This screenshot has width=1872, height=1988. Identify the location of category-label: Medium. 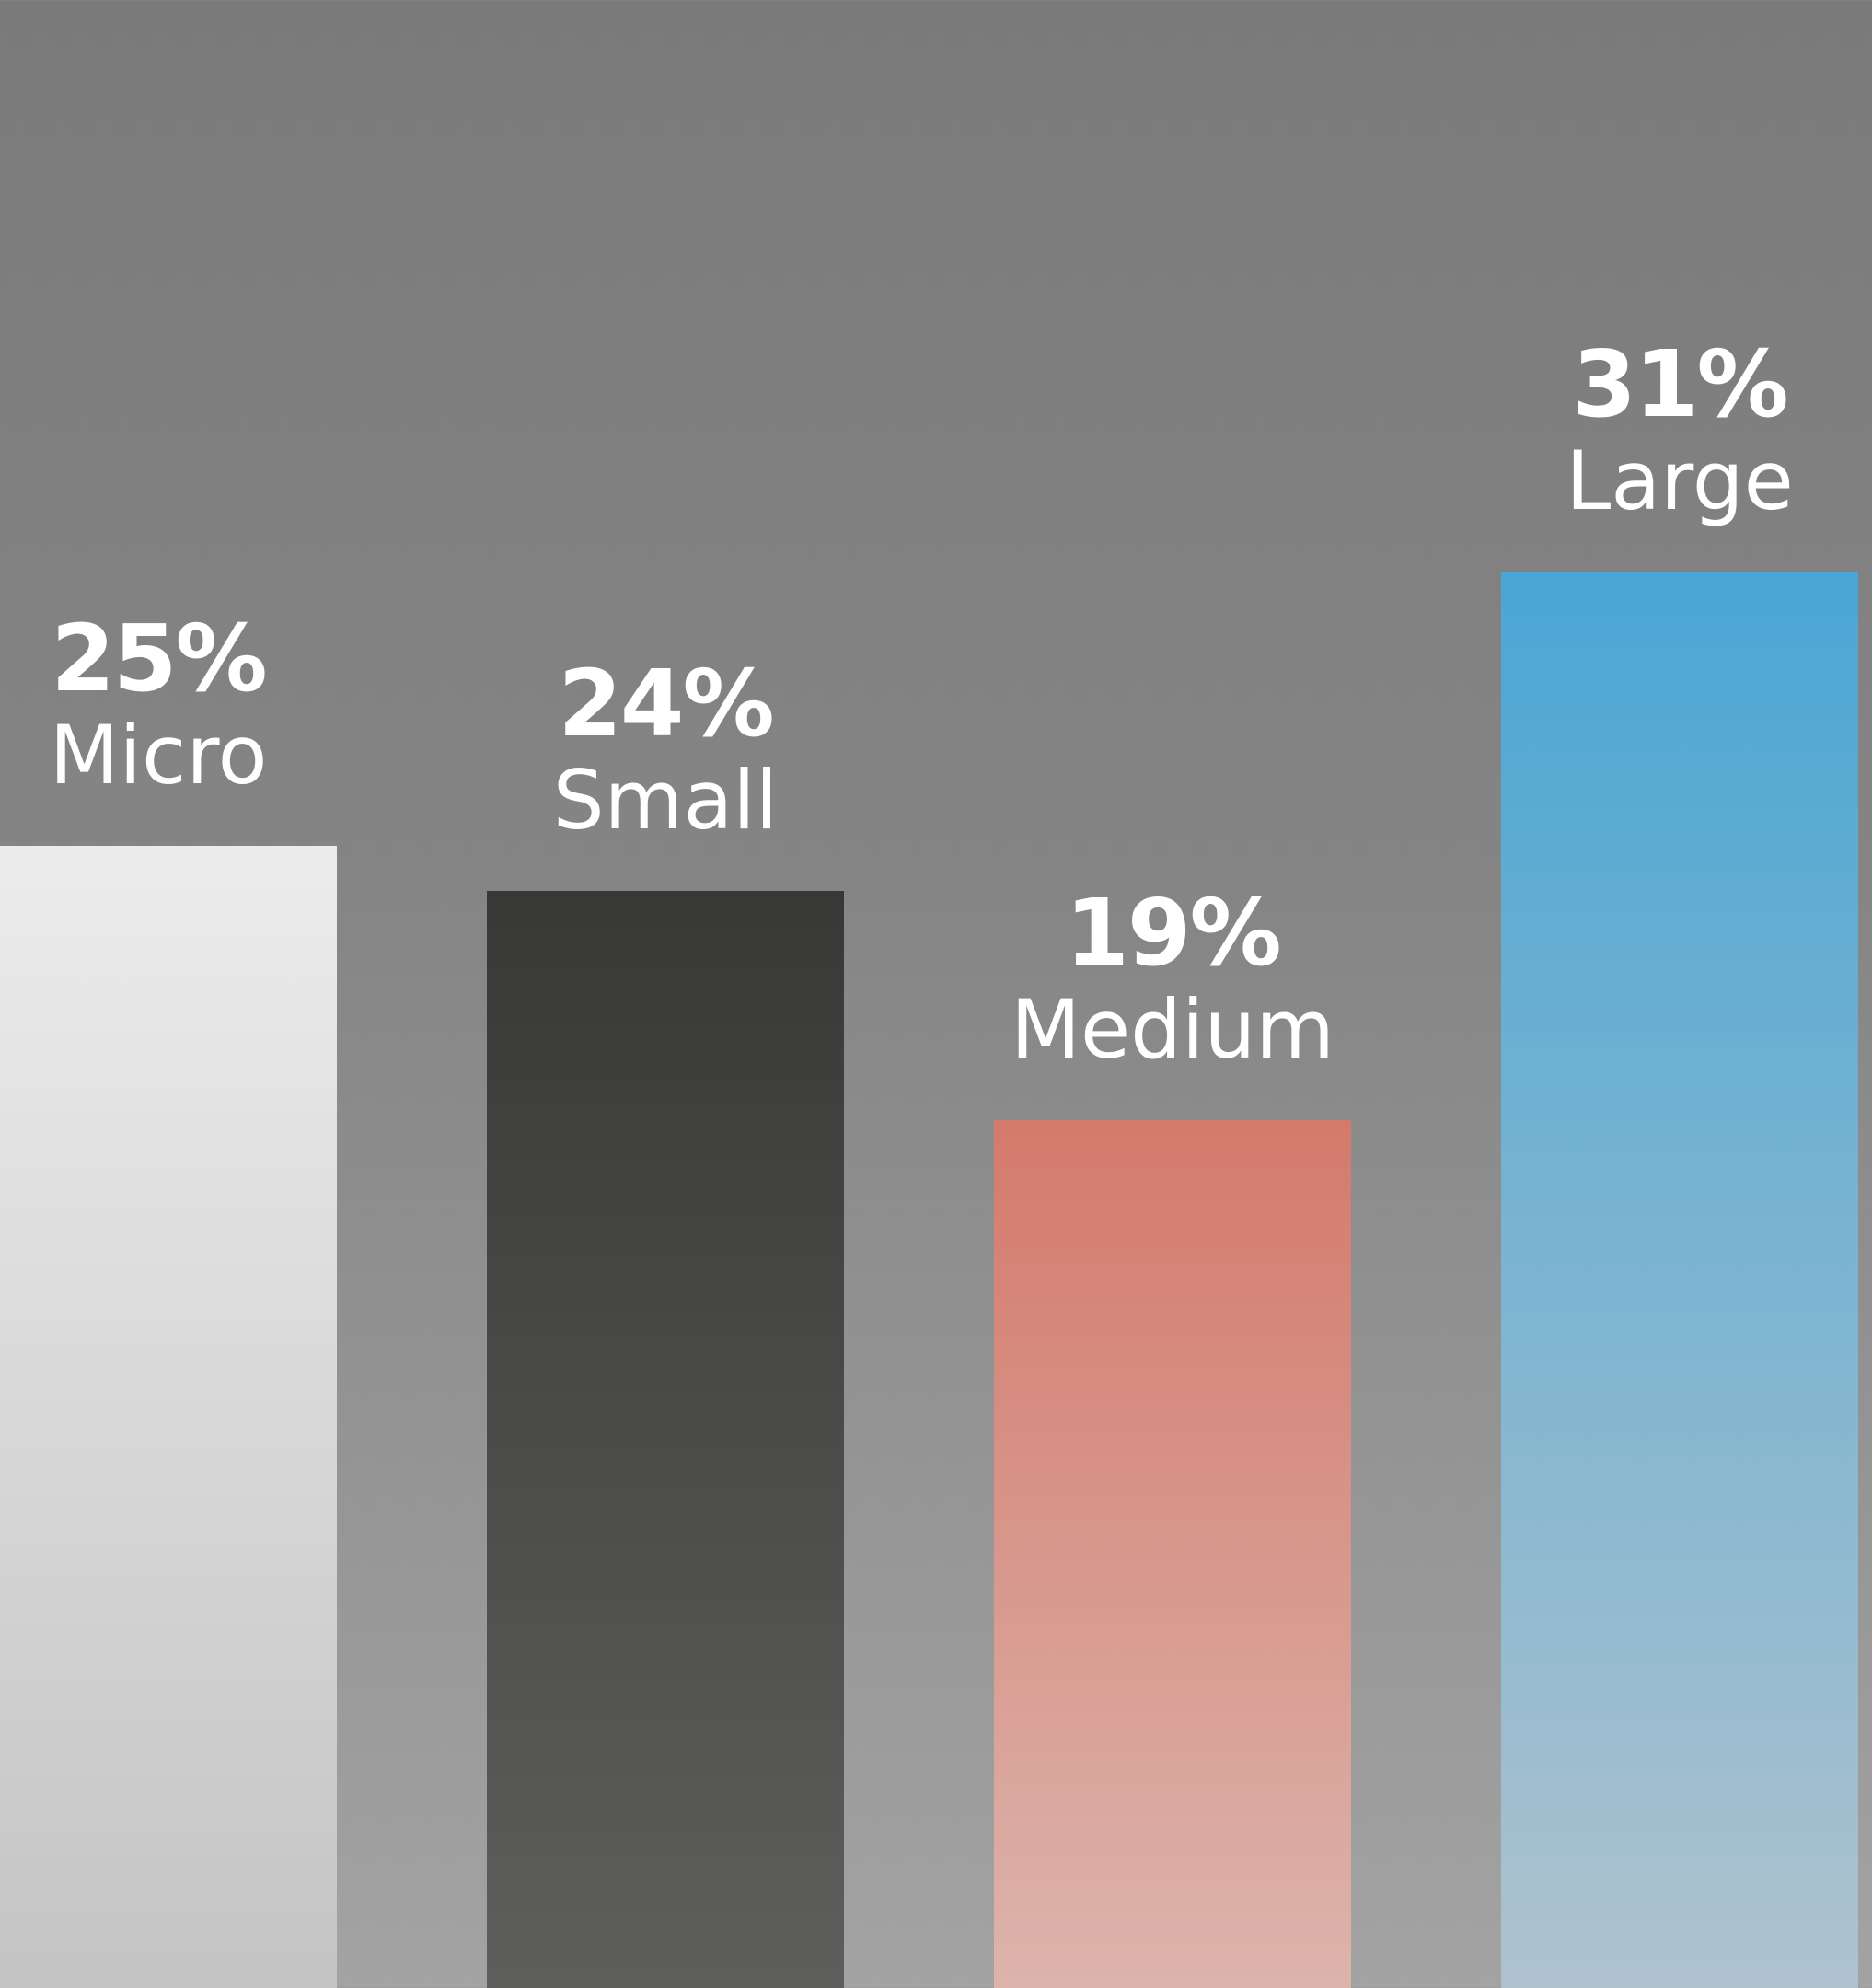
(1173, 1030).